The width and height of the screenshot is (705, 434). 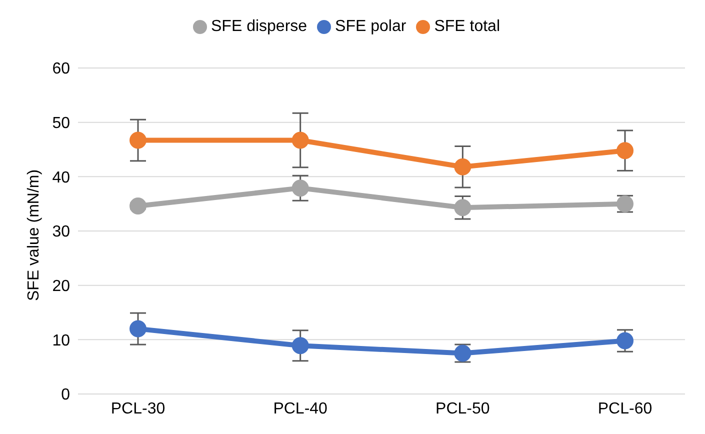 I want to click on y-tick-label: 10, so click(x=61, y=341).